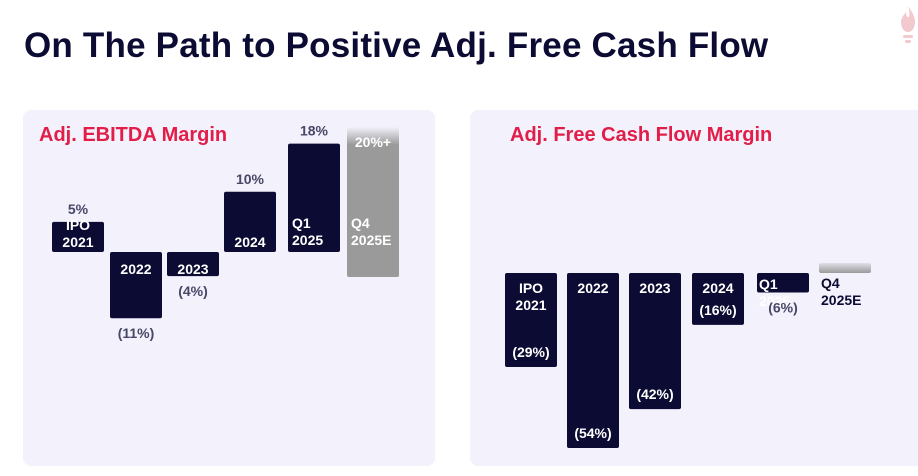 This screenshot has width=918, height=476. I want to click on fcf-margin-title: Adj. Free Cash Flow Margin, so click(641, 135).